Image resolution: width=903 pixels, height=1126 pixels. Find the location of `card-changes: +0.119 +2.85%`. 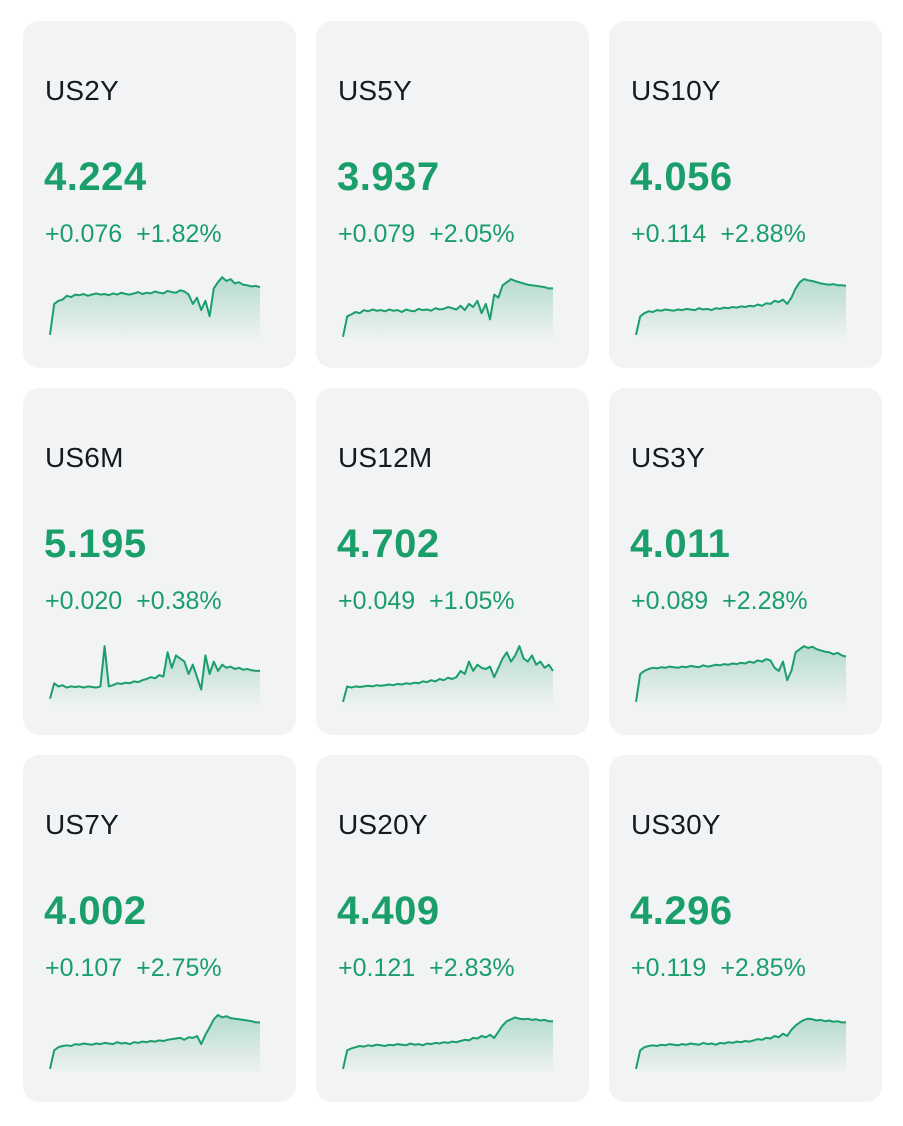

card-changes: +0.119 +2.85% is located at coordinates (718, 968).